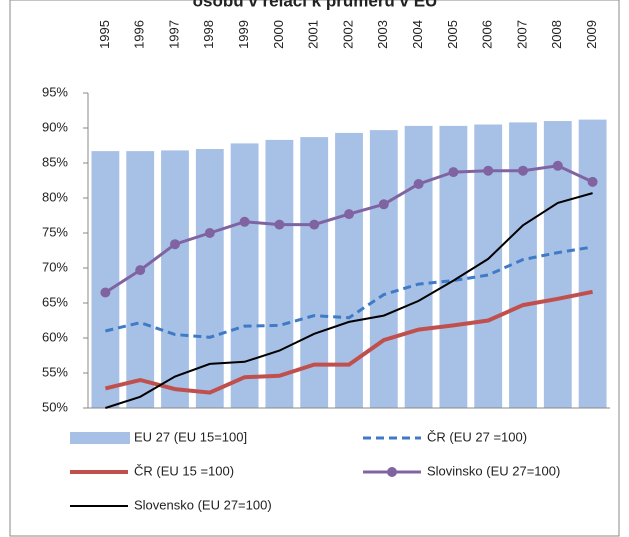 The image size is (629, 537). I want to click on legend-label: Slovinsko (EU 27=100), so click(493, 470).